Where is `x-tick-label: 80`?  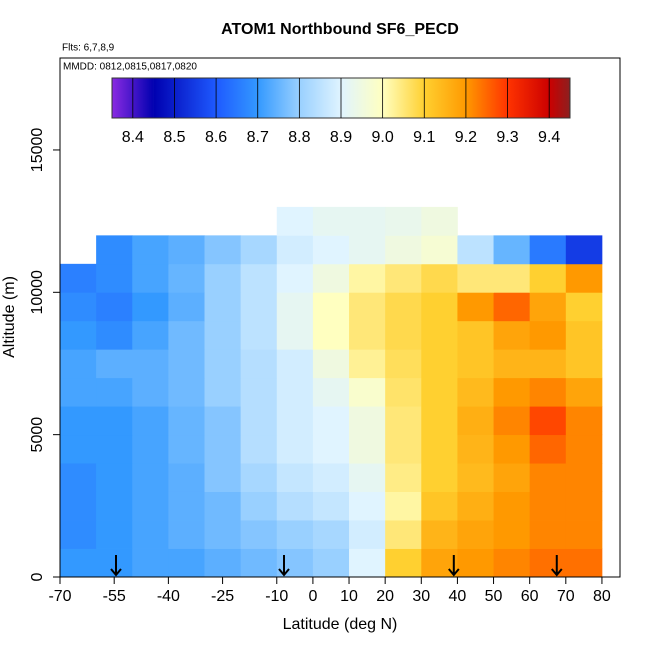
x-tick-label: 80 is located at coordinates (602, 596).